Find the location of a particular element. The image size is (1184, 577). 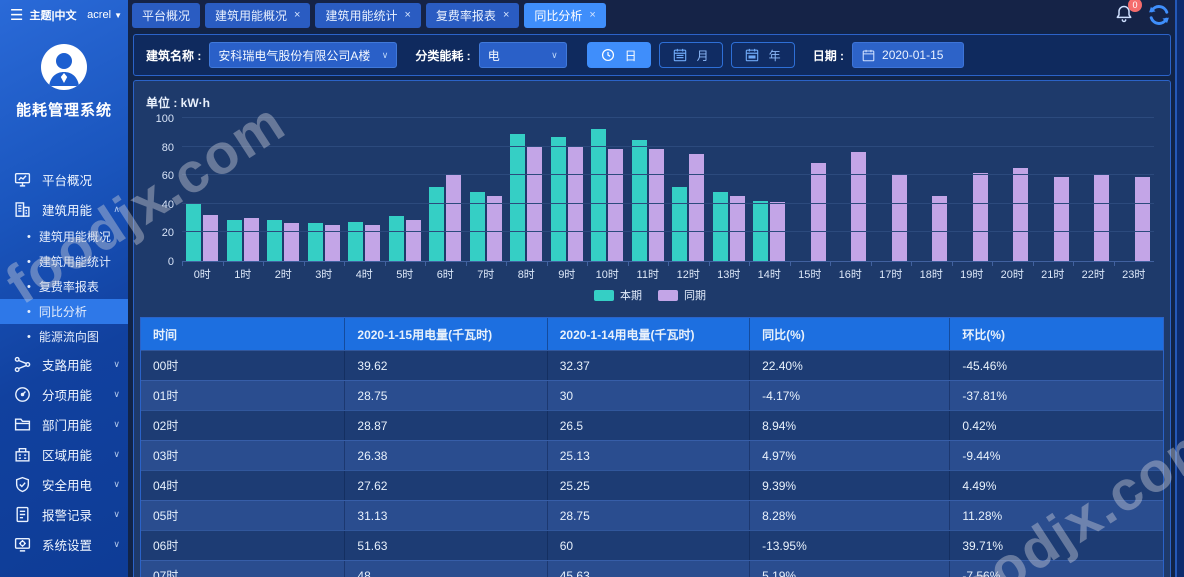

table-cell: 25.13 is located at coordinates (649, 455).